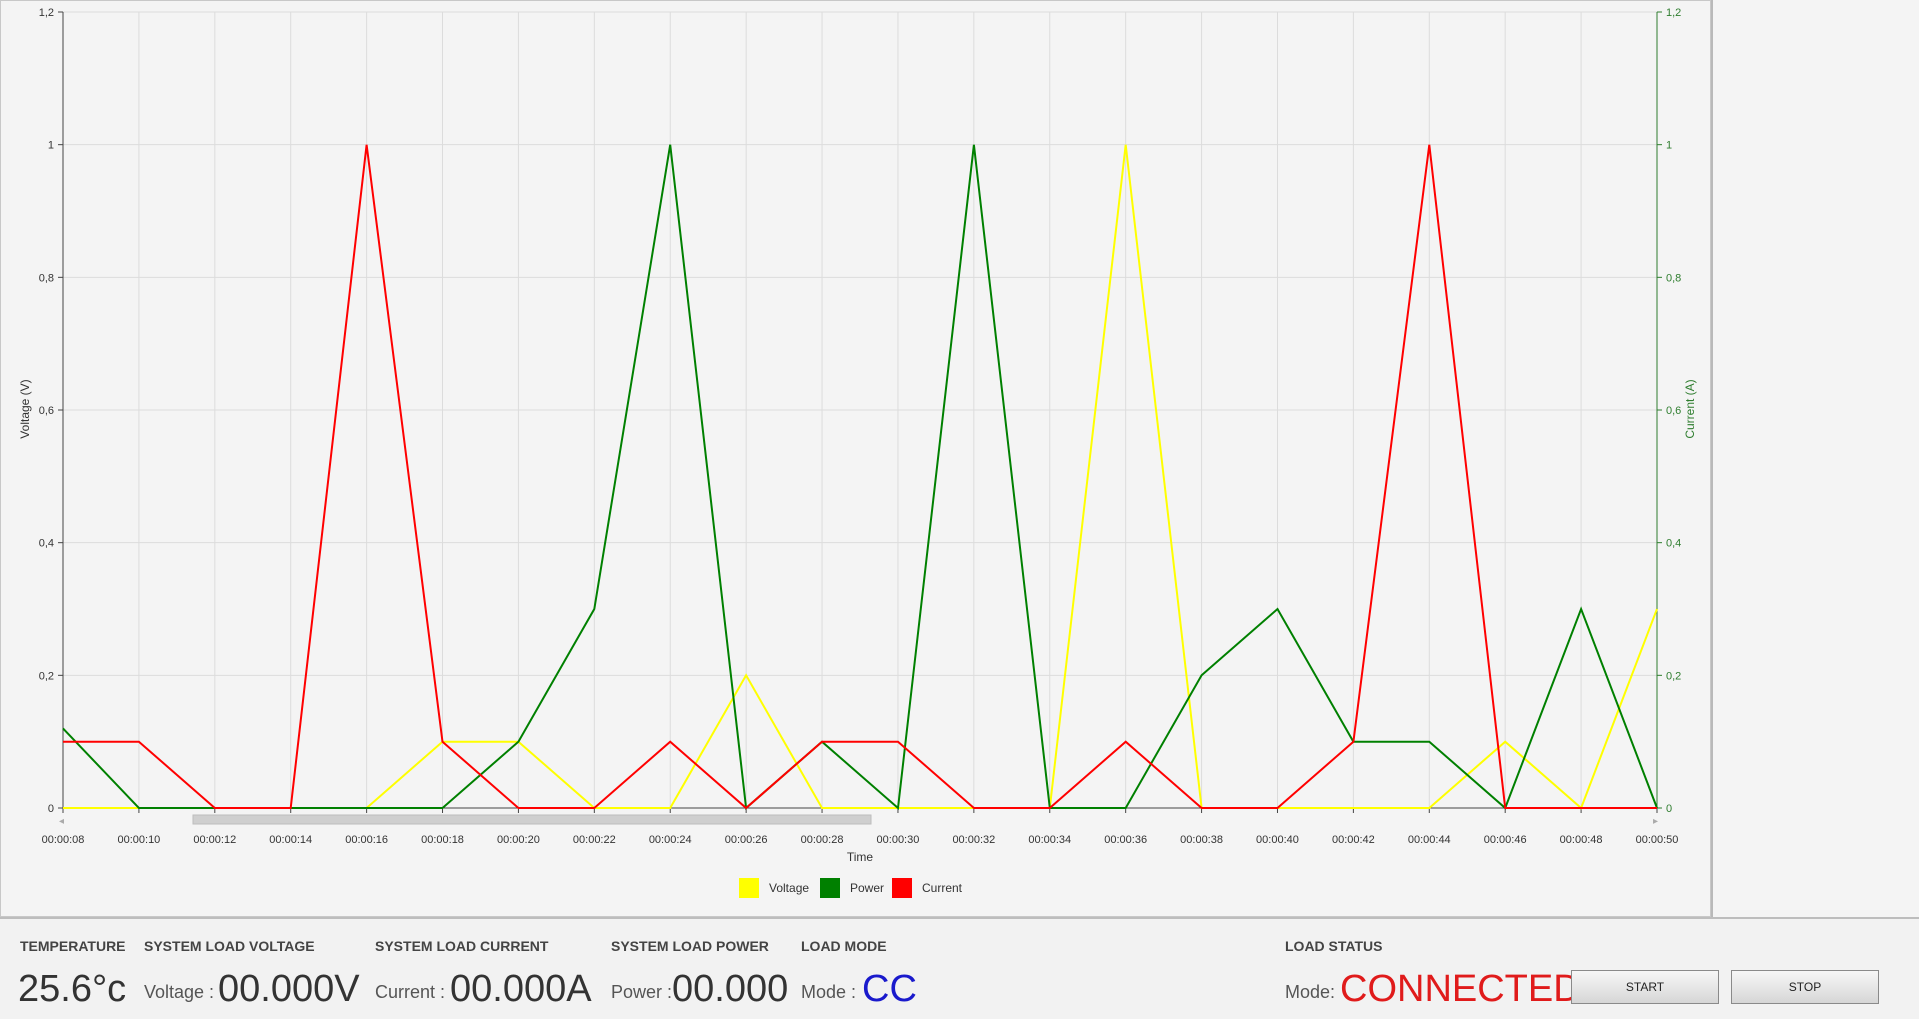 This screenshot has height=1019, width=1919. I want to click on chart-scrollbar-thumb, so click(532, 819).